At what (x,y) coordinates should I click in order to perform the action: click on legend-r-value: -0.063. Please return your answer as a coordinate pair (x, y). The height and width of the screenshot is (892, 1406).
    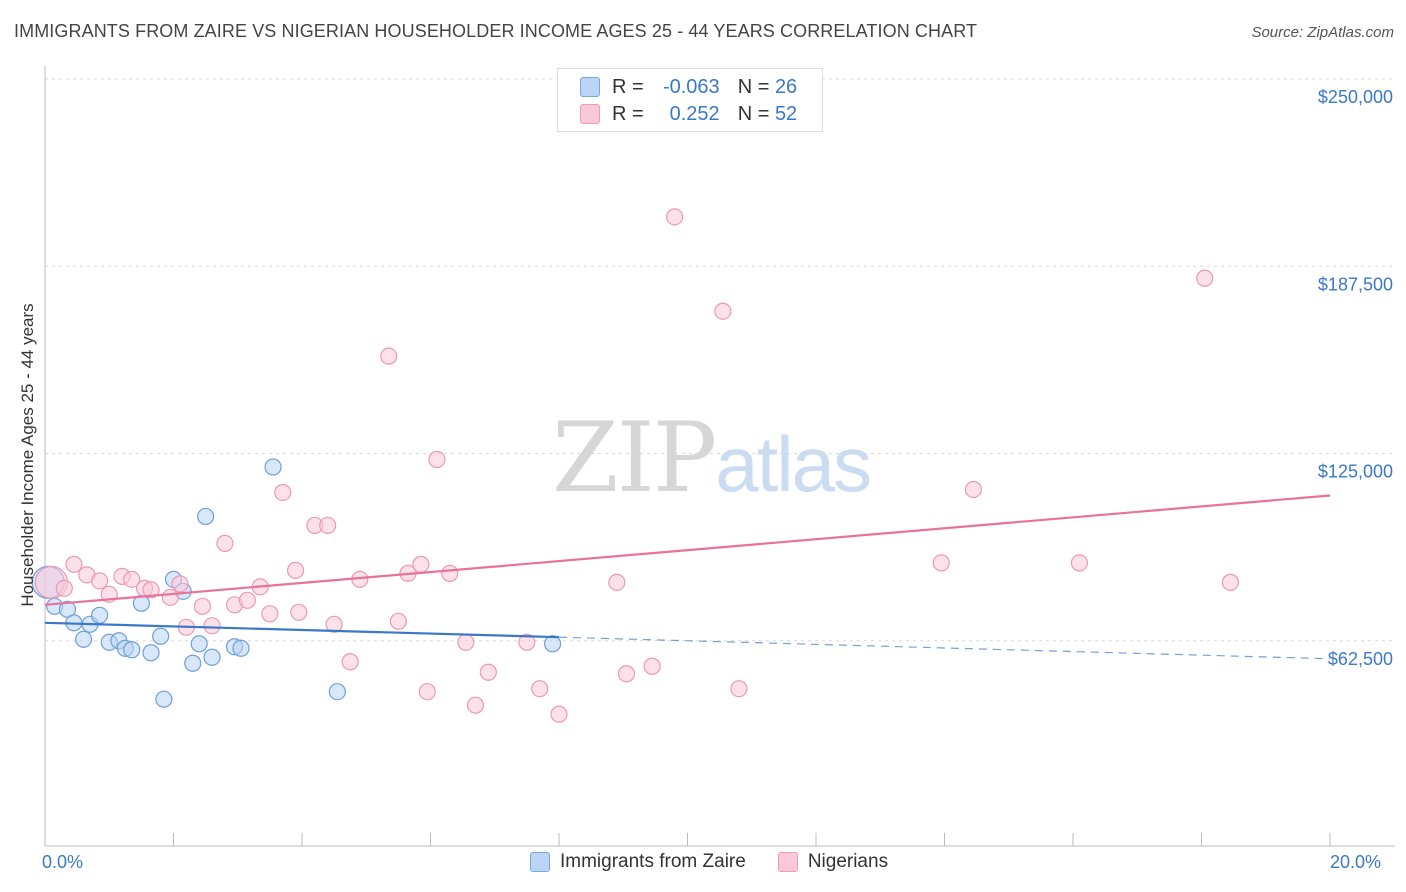
    Looking at the image, I should click on (691, 86).